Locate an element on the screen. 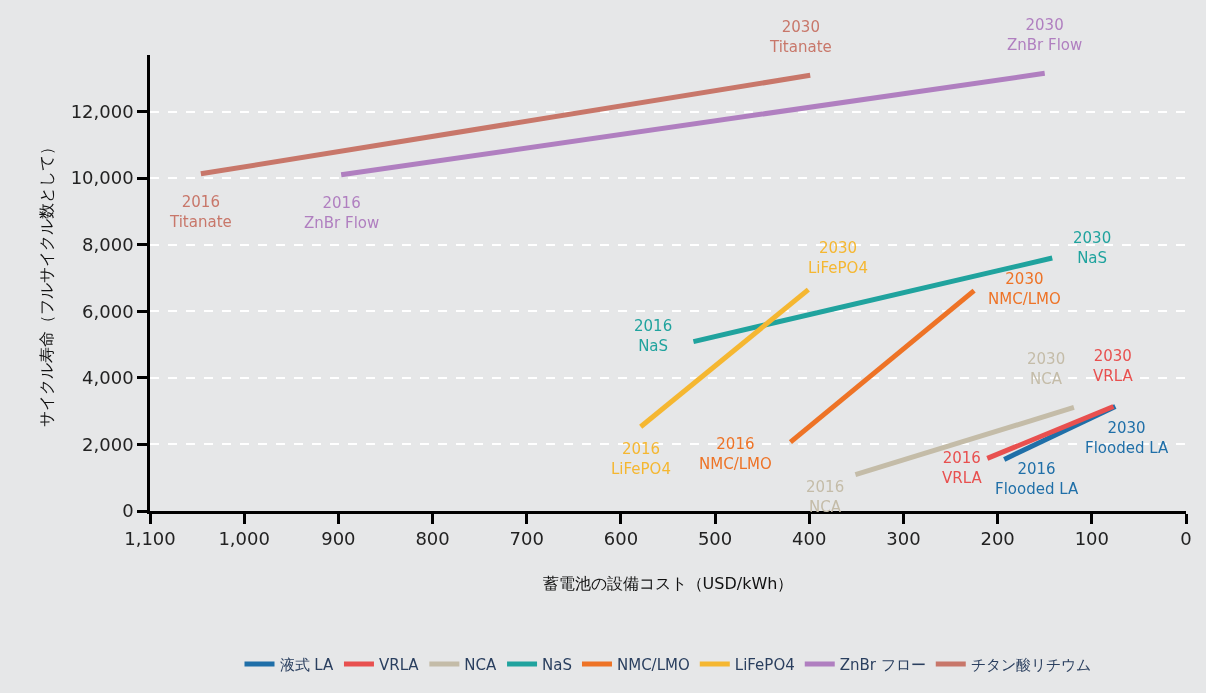  annotation: 2030 NCA is located at coordinates (1046, 369).